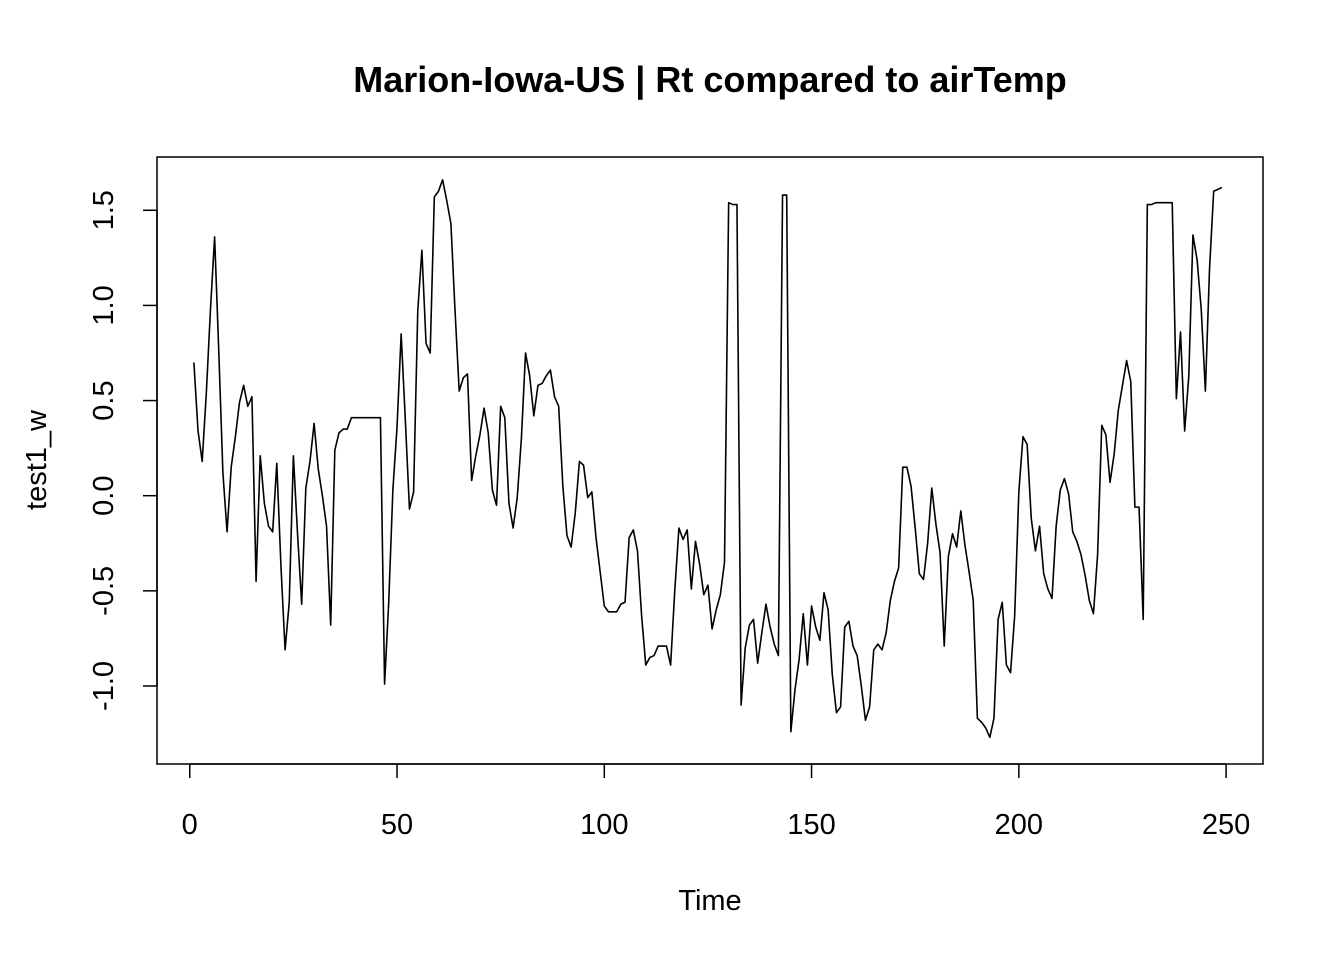 The width and height of the screenshot is (1344, 960). What do you see at coordinates (104, 400) in the screenshot?
I see `y-tick-label: 0.5` at bounding box center [104, 400].